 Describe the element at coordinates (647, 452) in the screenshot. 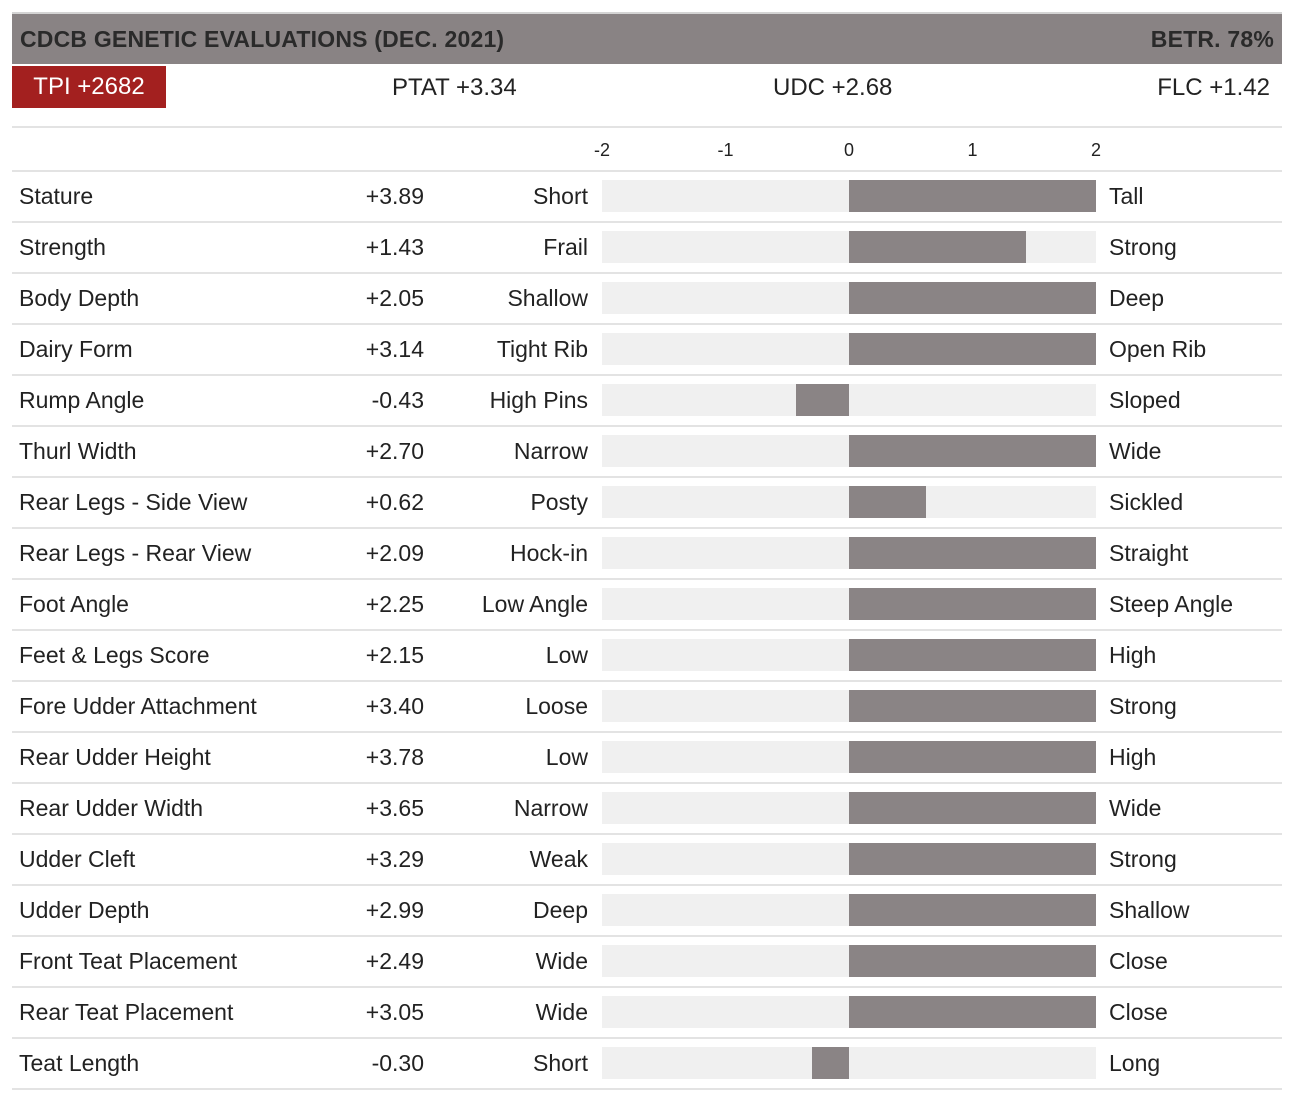

I see `trait-row: Thurl Width +2.70 Narrow Wide` at that location.